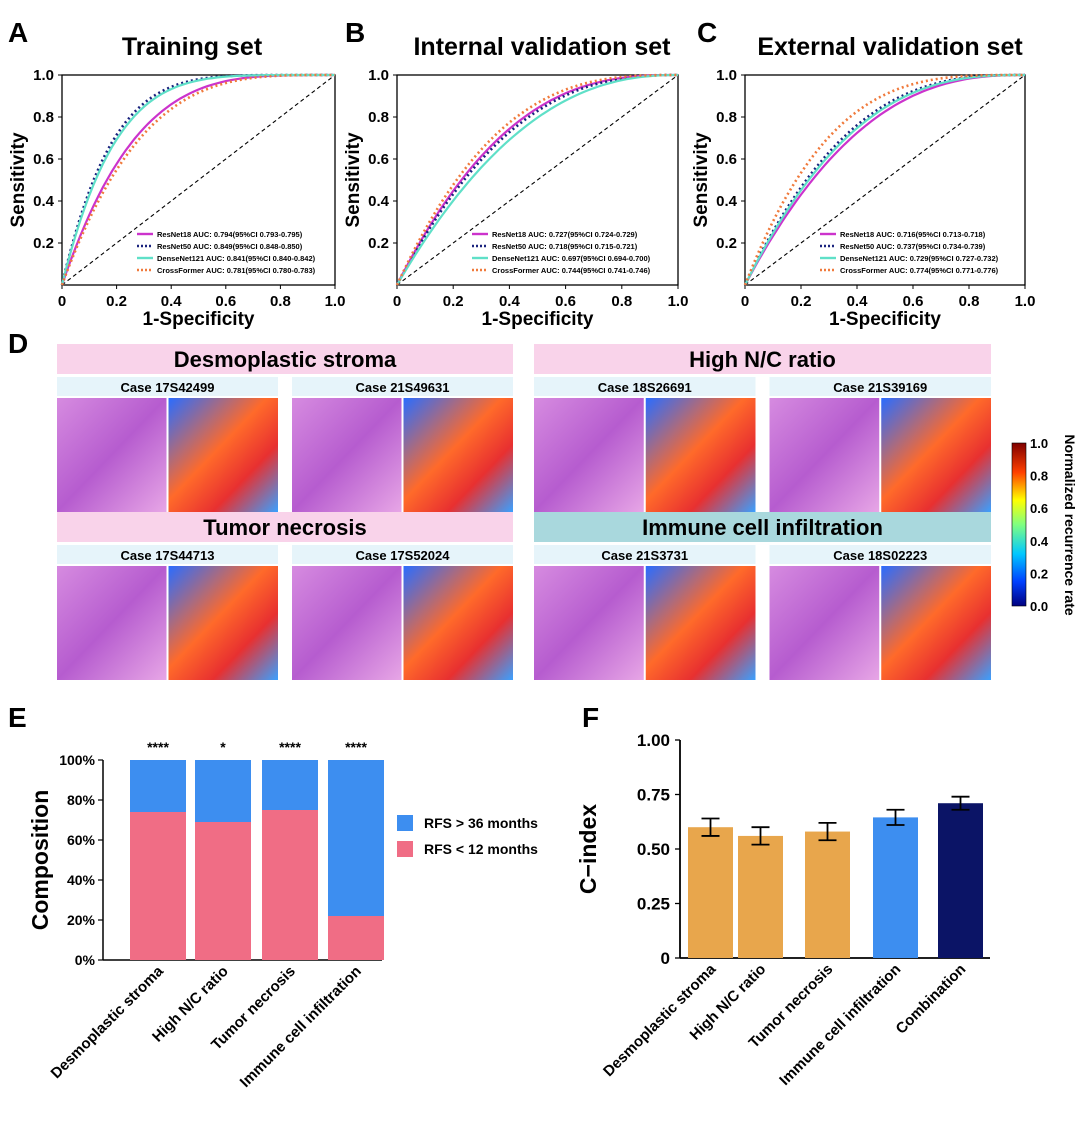 This screenshot has width=1080, height=1131. Describe the element at coordinates (538, 319) in the screenshot. I see `x-axis-label: 1-Specificity` at that location.